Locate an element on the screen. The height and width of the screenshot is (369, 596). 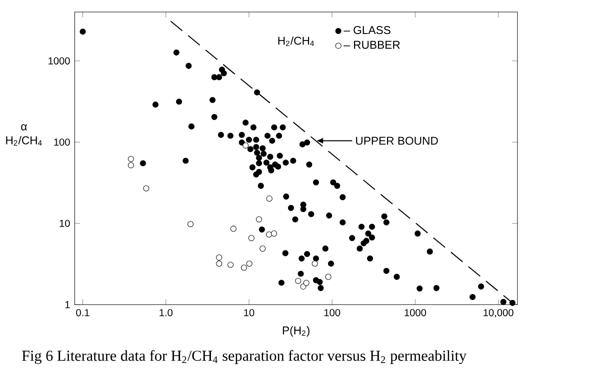
y-tick-label: 1000 is located at coordinates (59, 60).